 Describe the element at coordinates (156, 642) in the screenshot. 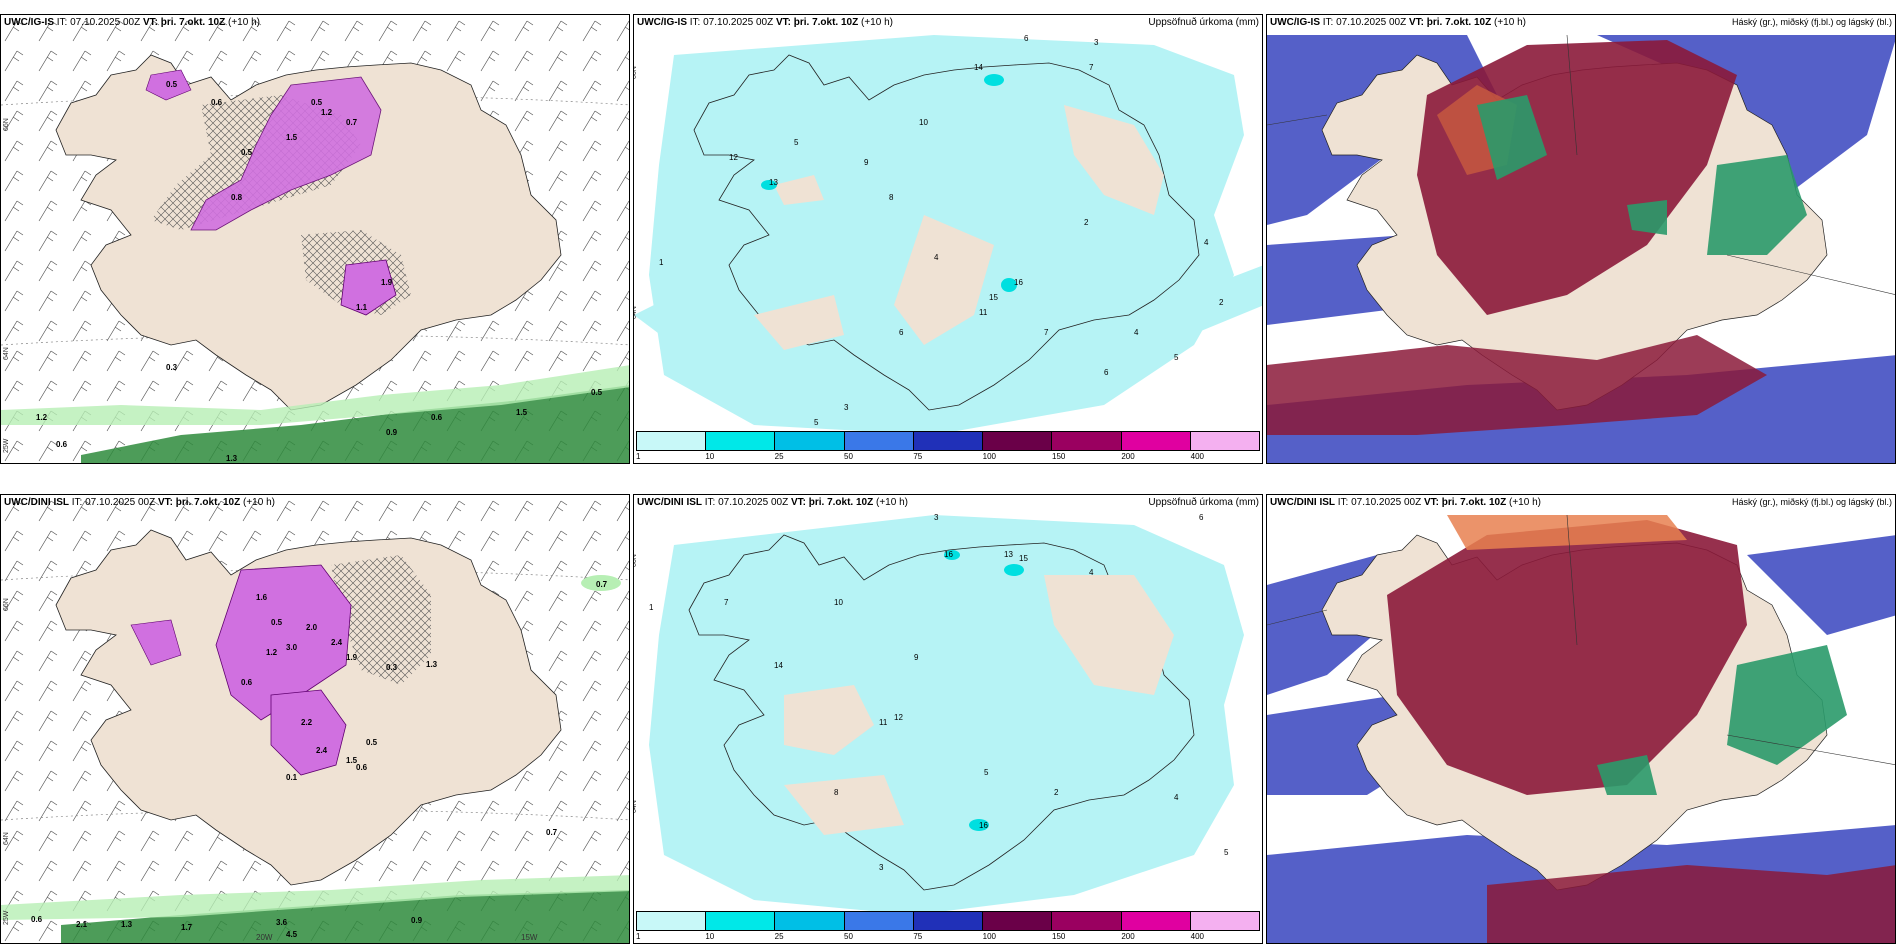

I see `precip-area-magenta` at that location.